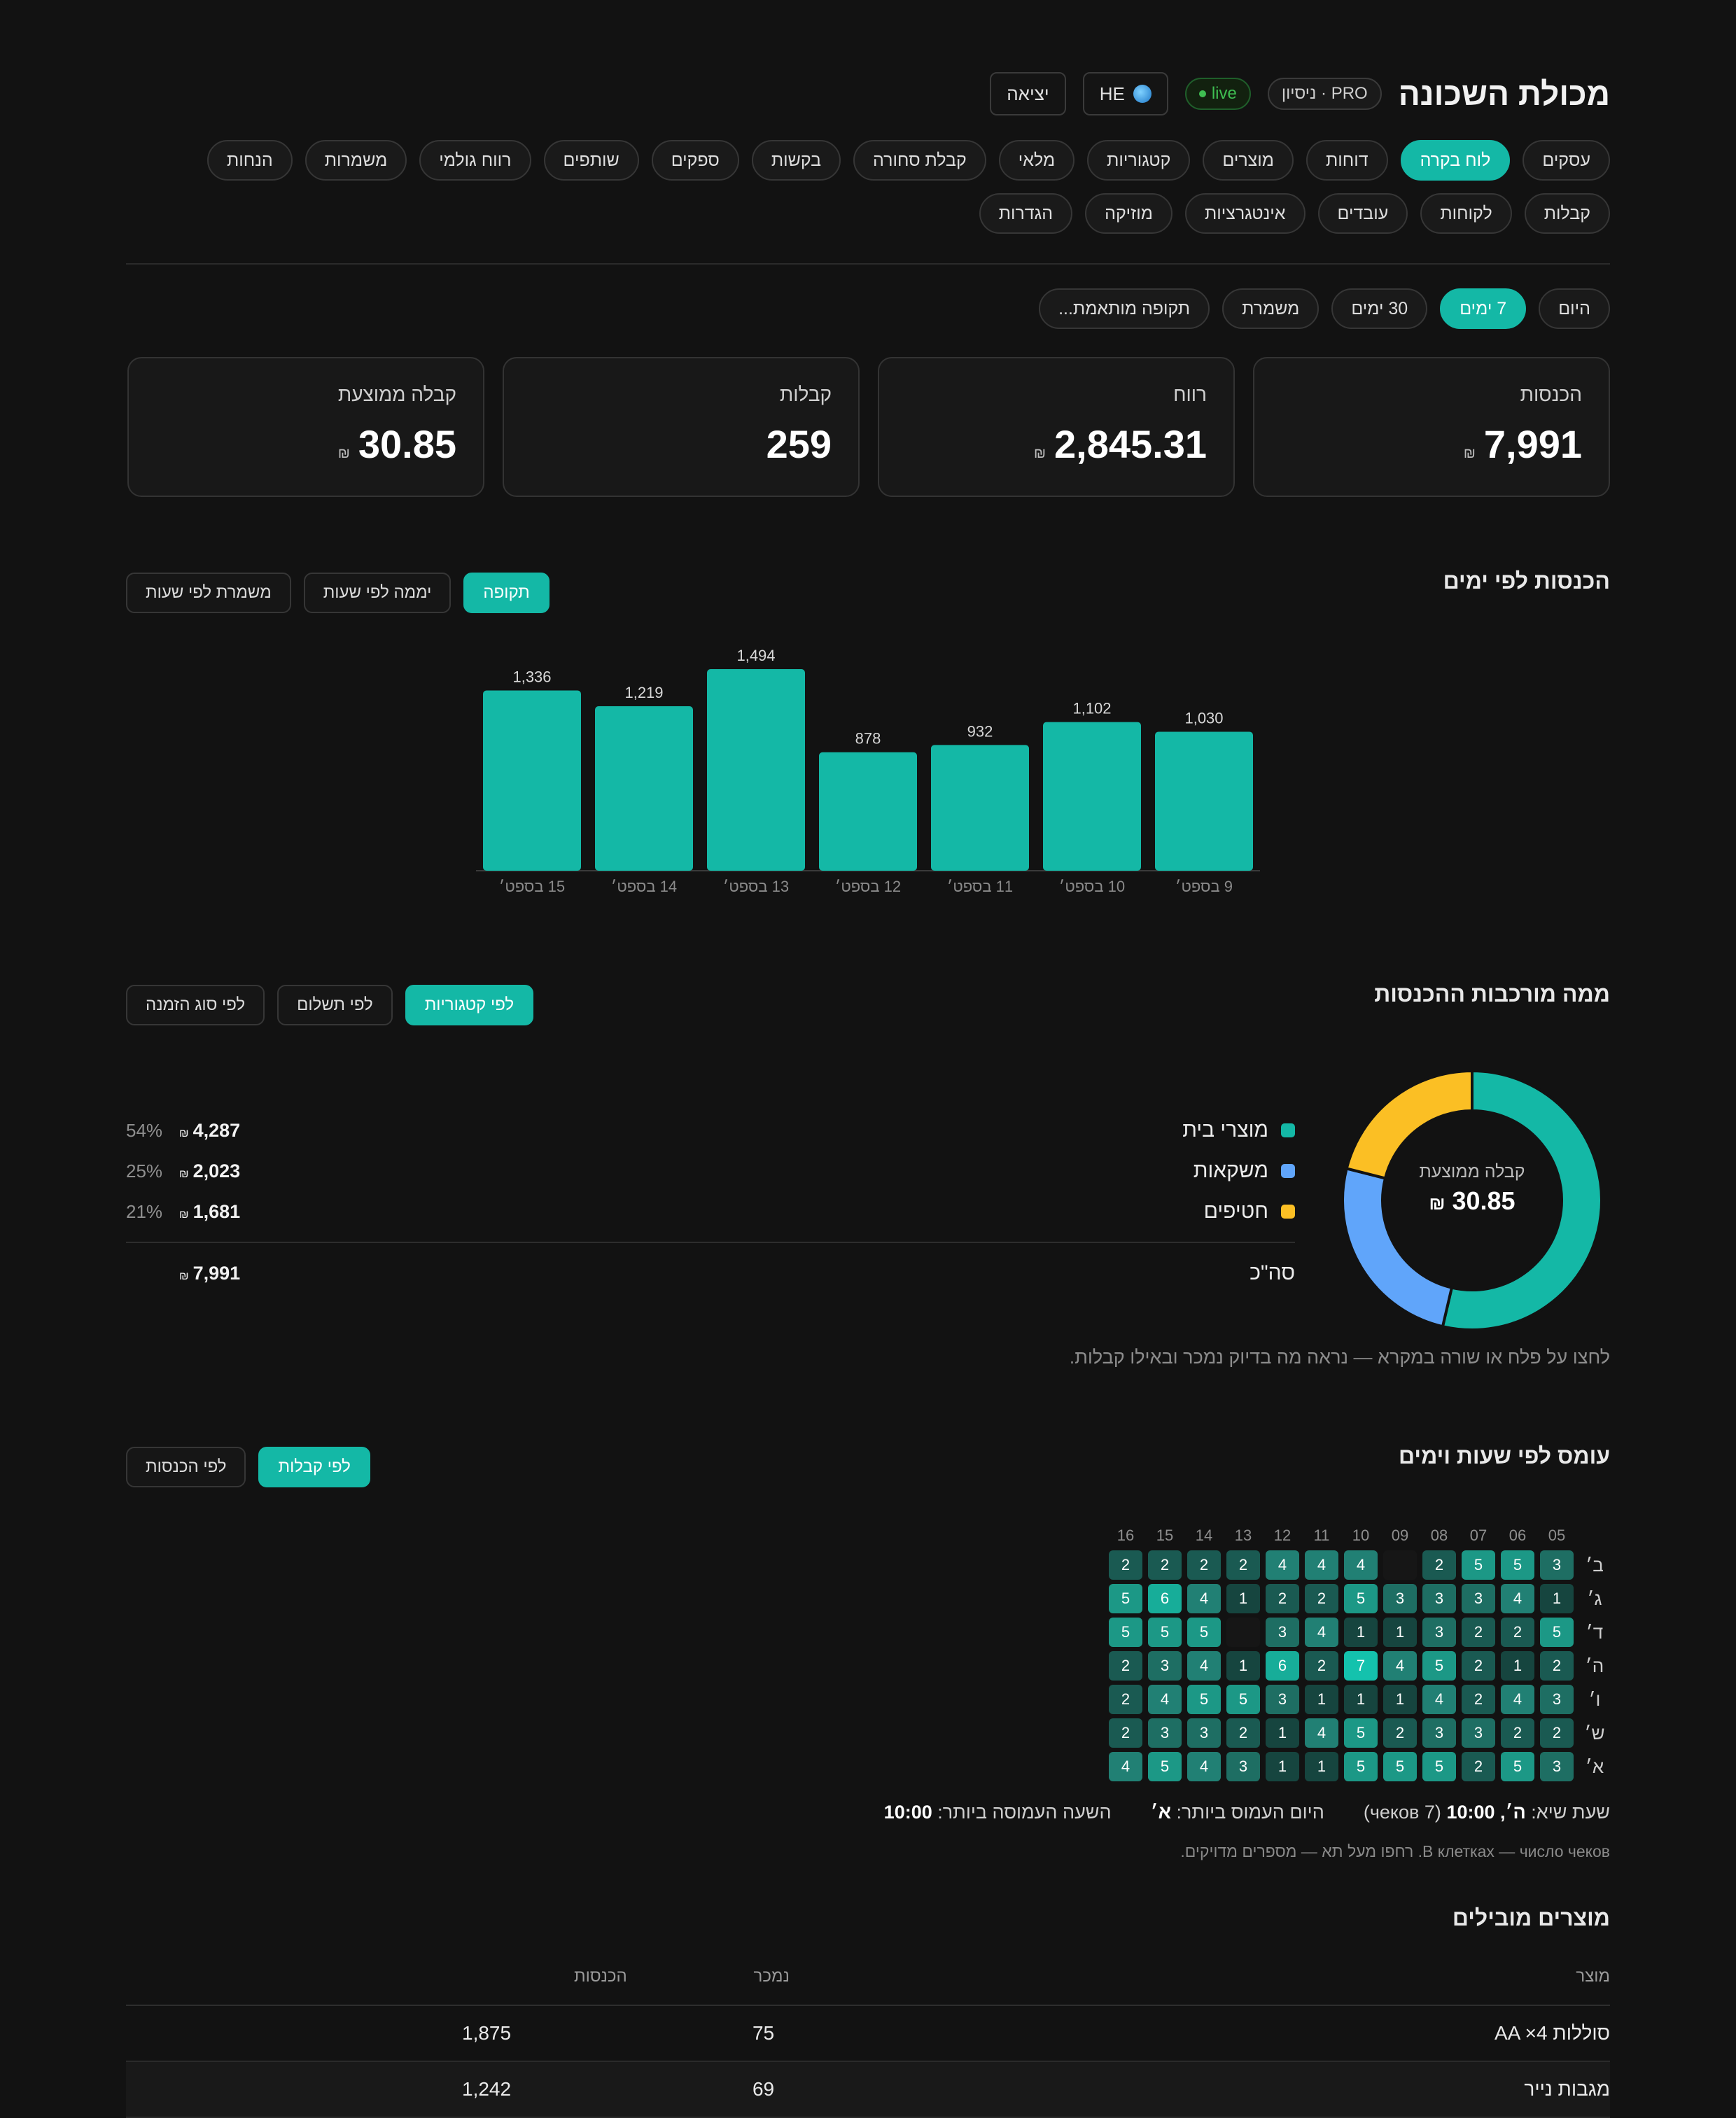 The width and height of the screenshot is (1736, 2118). What do you see at coordinates (591, 160) in the screenshot?
I see `nav-item: שותפים` at bounding box center [591, 160].